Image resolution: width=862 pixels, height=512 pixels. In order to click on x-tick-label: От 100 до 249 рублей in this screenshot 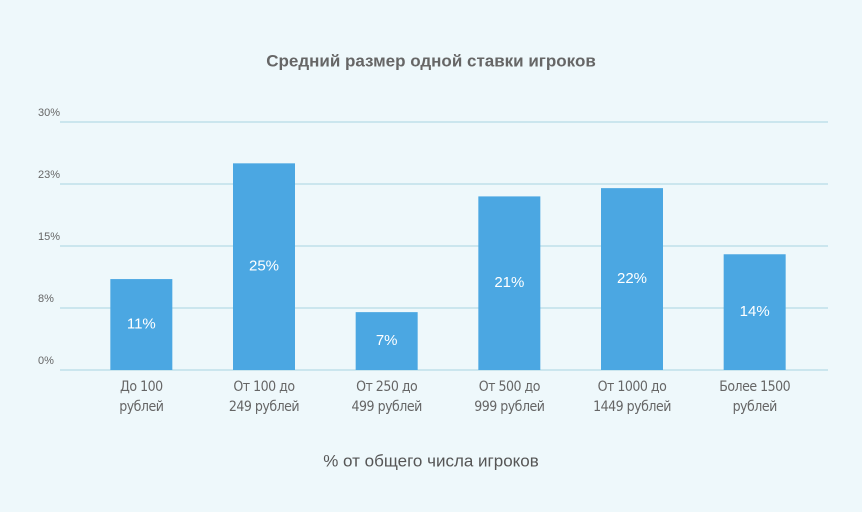, I will do `click(264, 397)`.